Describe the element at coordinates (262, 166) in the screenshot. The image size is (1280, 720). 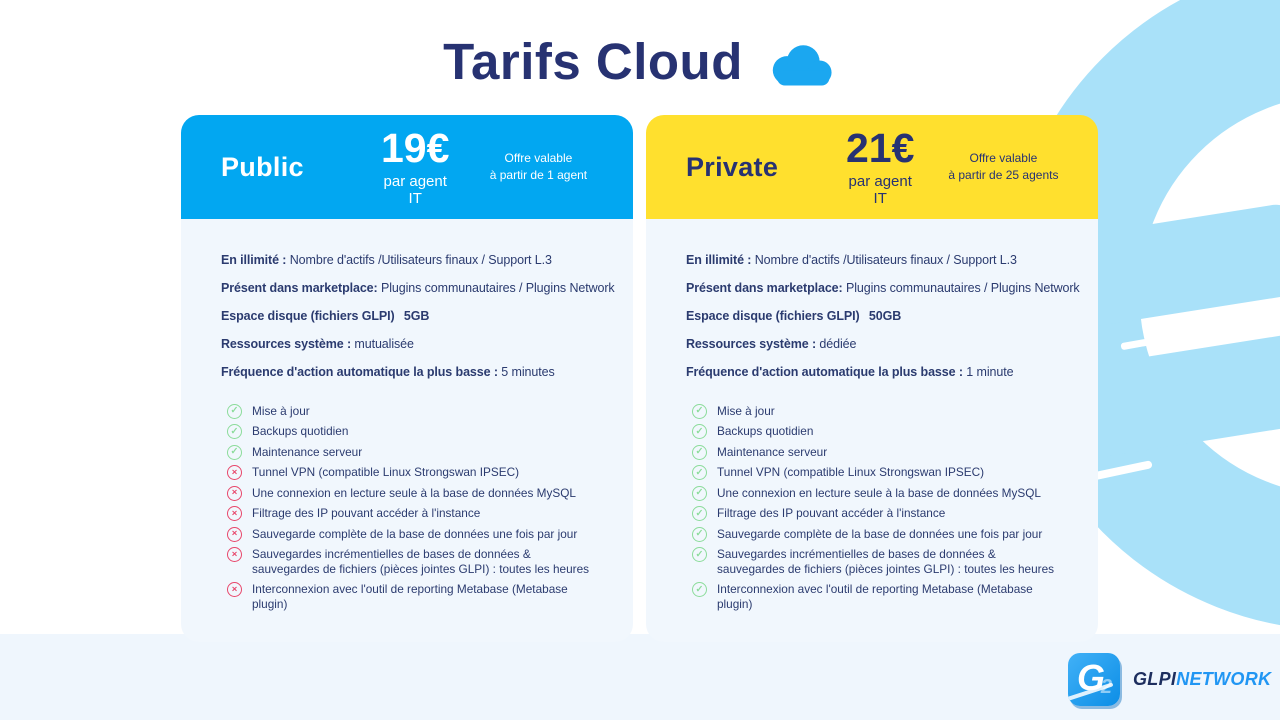
I see `plan-name: Public` at that location.